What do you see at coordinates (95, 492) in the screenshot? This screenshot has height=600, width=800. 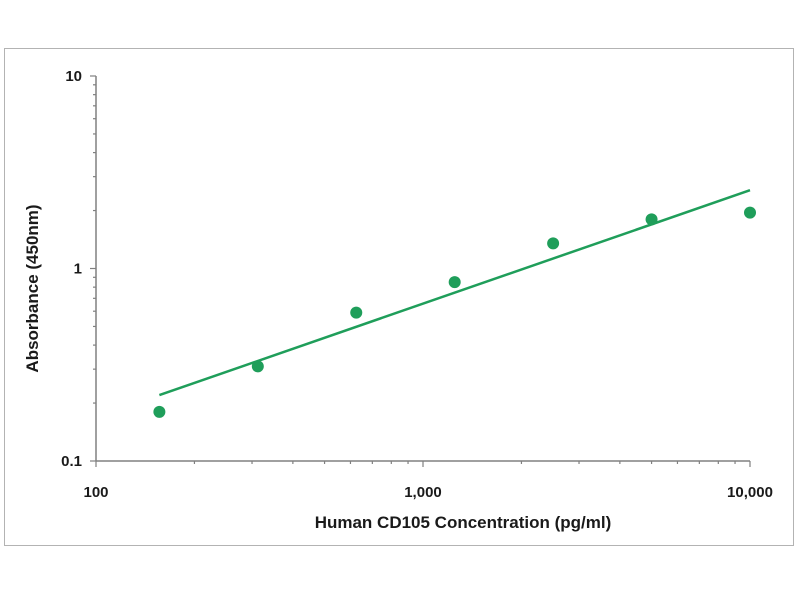 I see `x-tick-label: 100` at bounding box center [95, 492].